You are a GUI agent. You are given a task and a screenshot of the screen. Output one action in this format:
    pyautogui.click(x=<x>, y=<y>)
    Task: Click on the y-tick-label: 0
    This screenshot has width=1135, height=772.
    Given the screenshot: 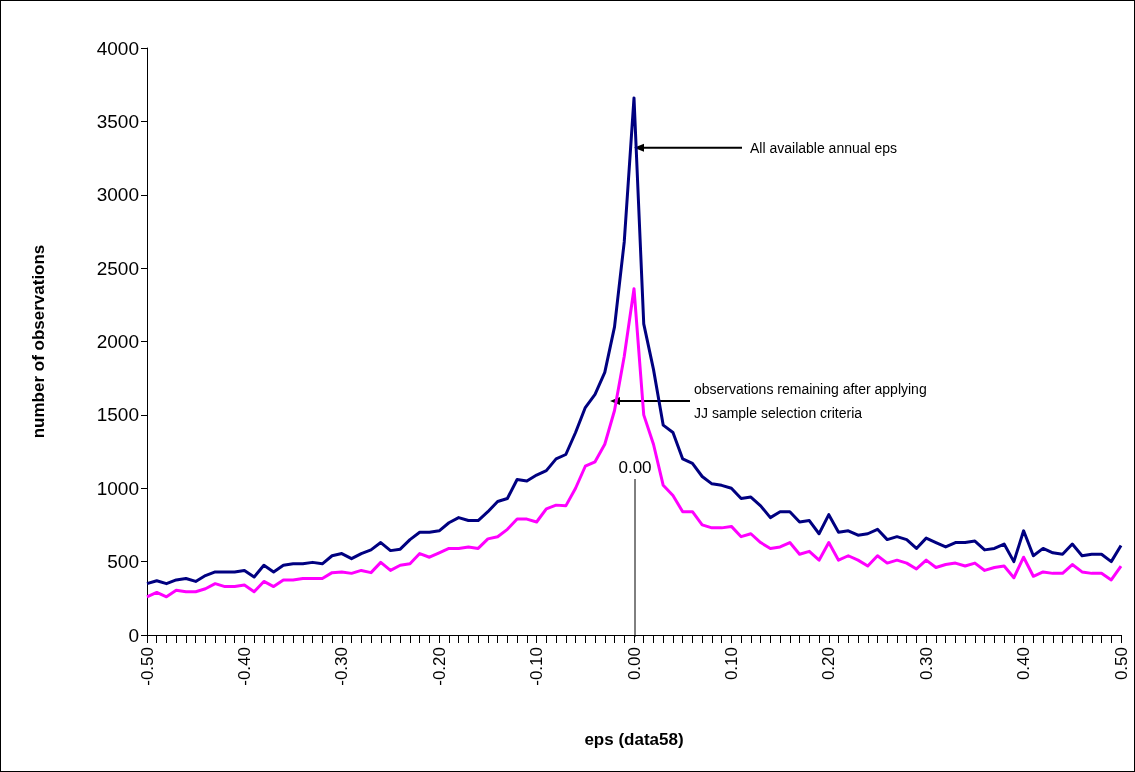 What is the action you would take?
    pyautogui.click(x=133, y=635)
    